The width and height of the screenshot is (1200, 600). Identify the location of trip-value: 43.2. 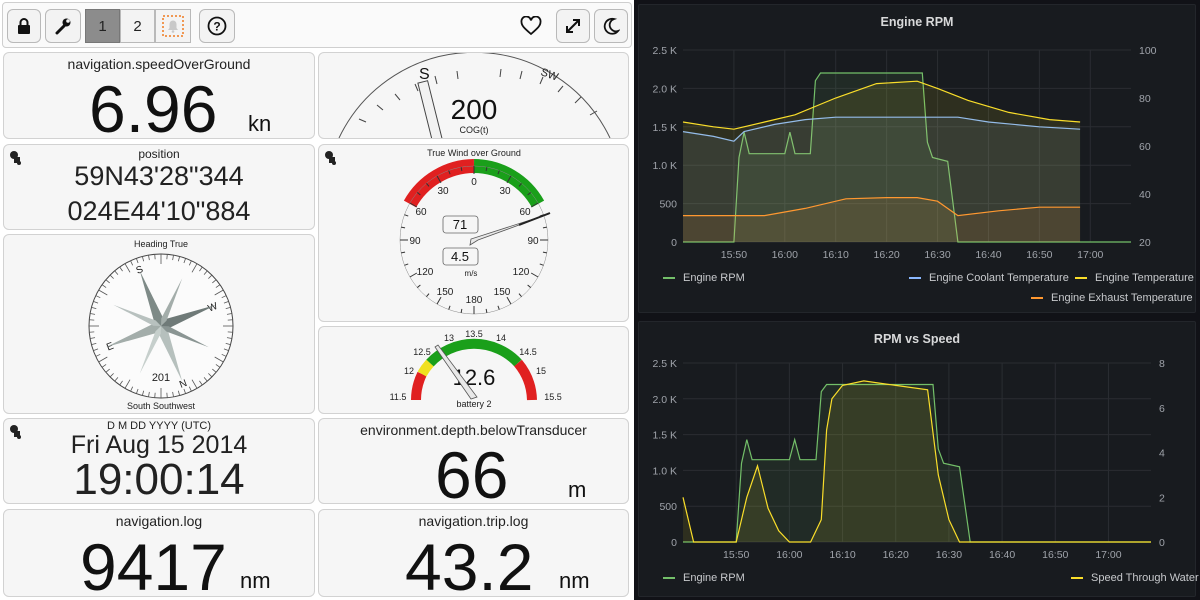
(469, 563).